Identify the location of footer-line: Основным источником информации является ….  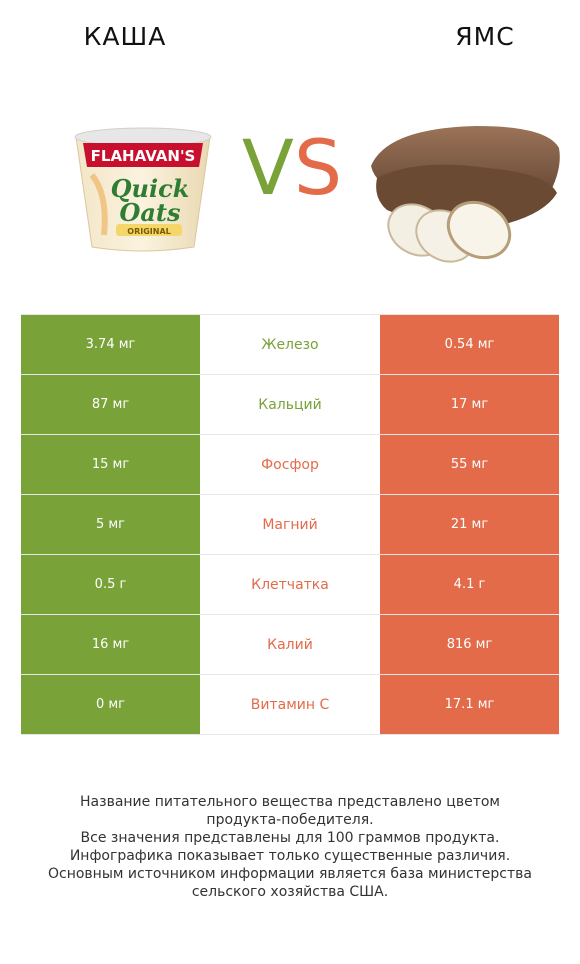
(290, 874).